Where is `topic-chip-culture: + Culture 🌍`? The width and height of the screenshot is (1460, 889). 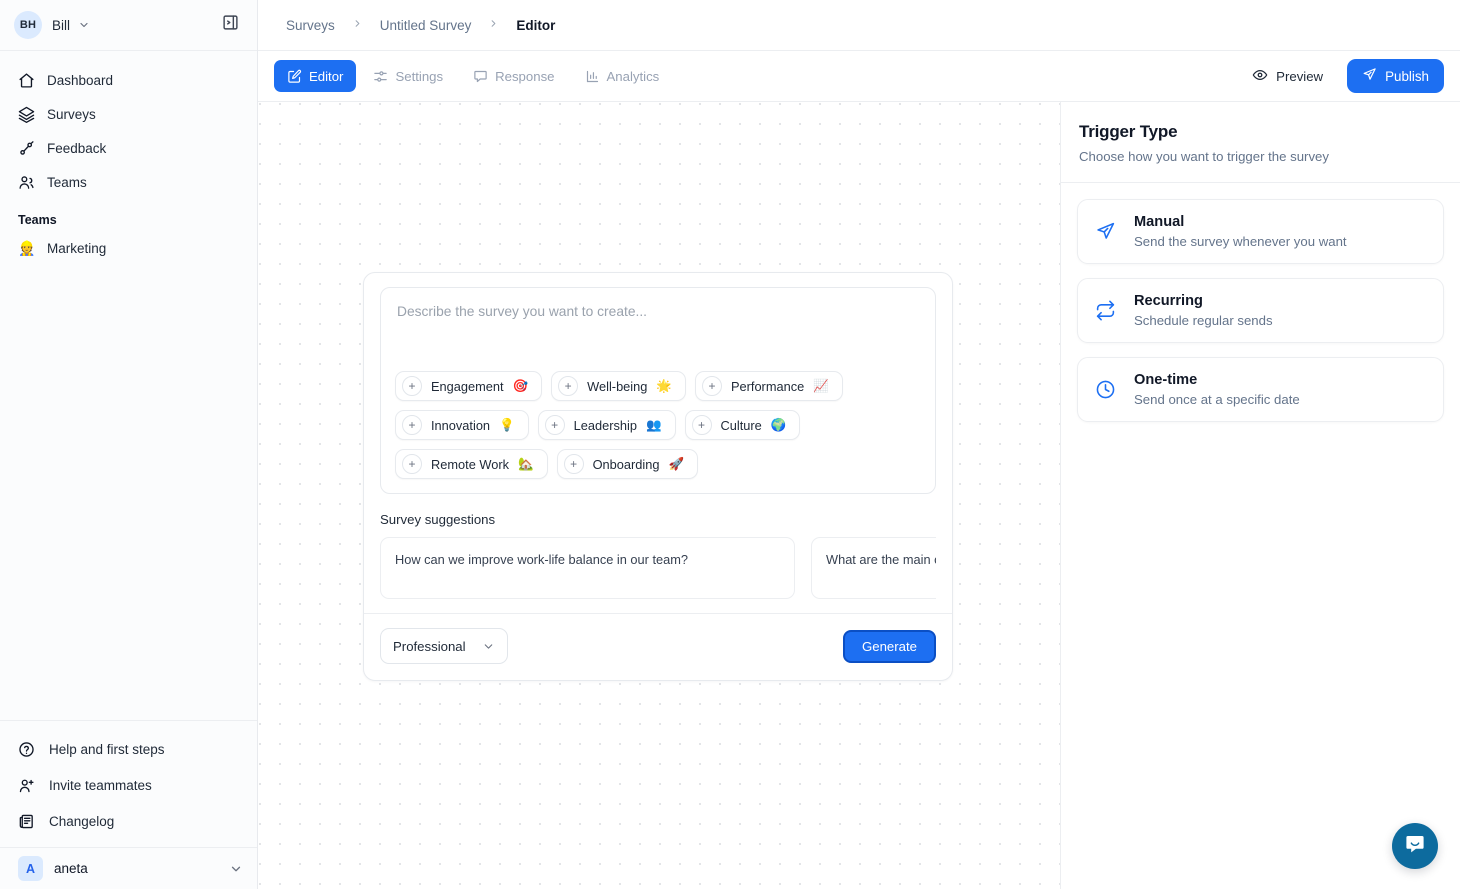
topic-chip-culture: + Culture 🌍 is located at coordinates (742, 425).